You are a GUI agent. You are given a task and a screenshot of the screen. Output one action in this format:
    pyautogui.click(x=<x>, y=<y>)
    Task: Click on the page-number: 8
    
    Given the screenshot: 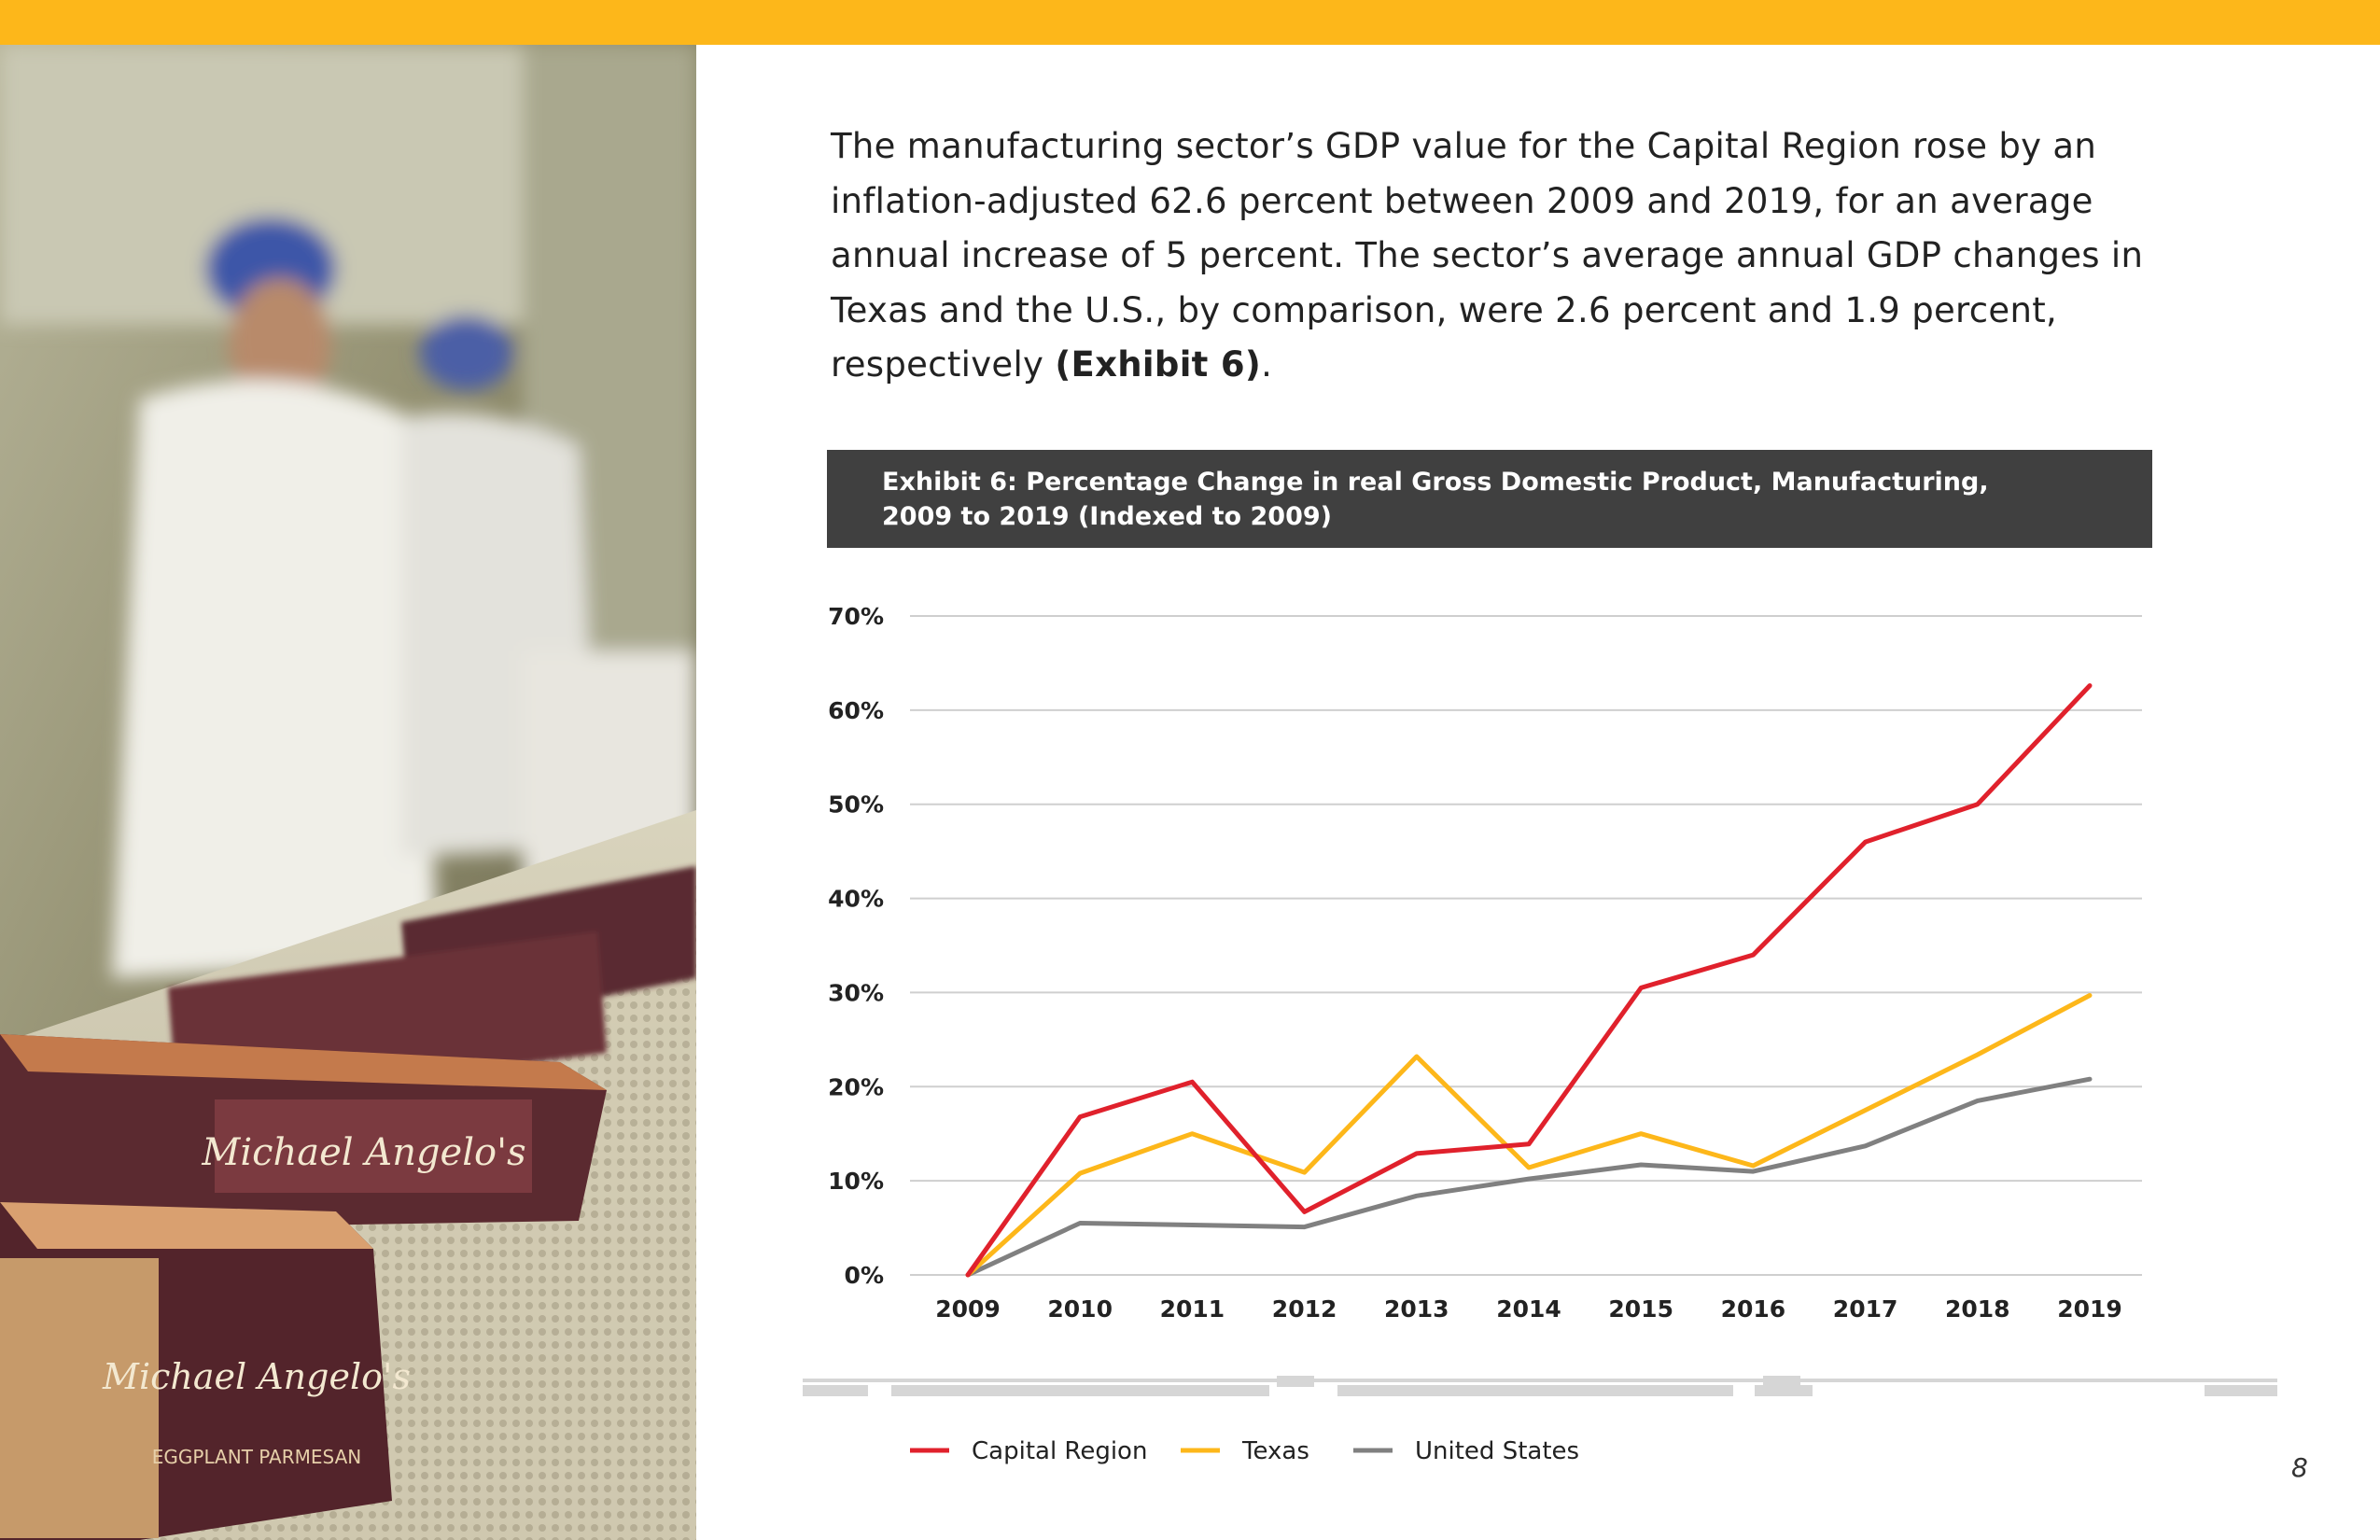 What is the action you would take?
    pyautogui.click(x=2299, y=1467)
    